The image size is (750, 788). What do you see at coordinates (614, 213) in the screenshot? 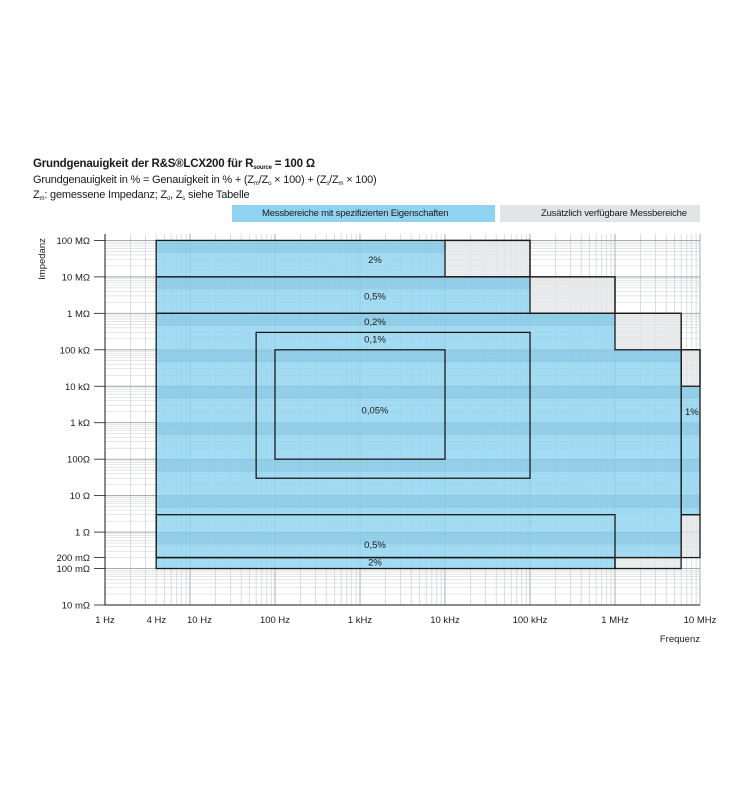
I see `legend-label-additional: Zusätzlich verfügbare Messbereiche` at bounding box center [614, 213].